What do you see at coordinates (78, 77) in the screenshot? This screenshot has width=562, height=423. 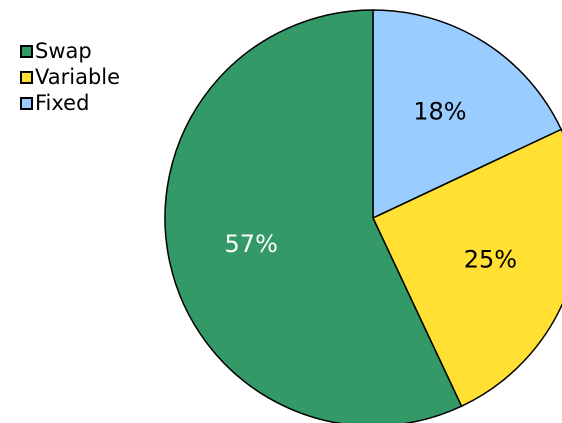 I see `legend-label-variable: Variable` at bounding box center [78, 77].